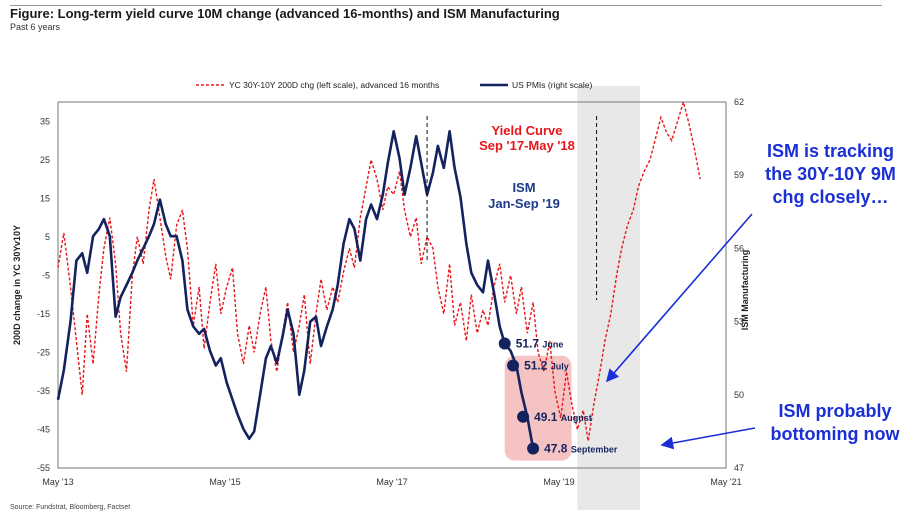 The height and width of the screenshot is (519, 915). What do you see at coordinates (830, 151) in the screenshot?
I see `callout-tracking-line-1: ISM is tracking` at bounding box center [830, 151].